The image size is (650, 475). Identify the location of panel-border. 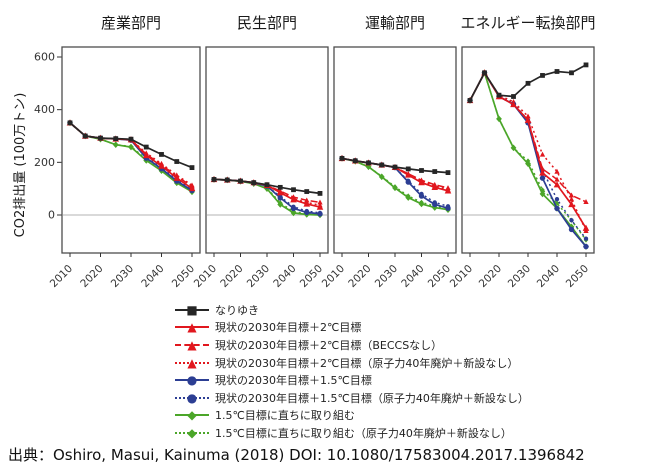
(395, 150).